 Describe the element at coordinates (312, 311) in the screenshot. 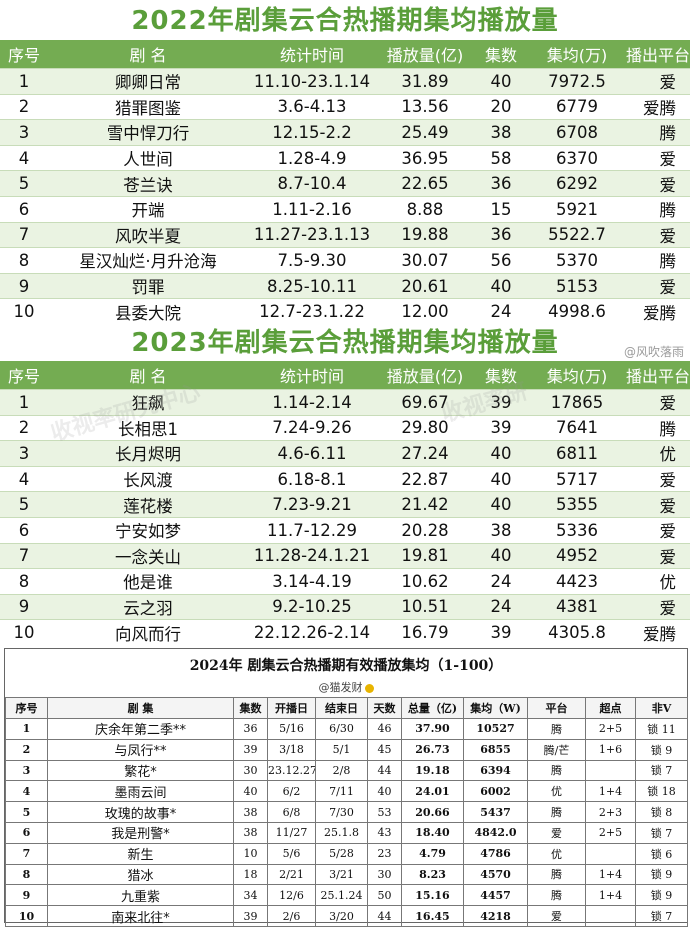

I see `table-cell: 12.7-23.1.22` at that location.